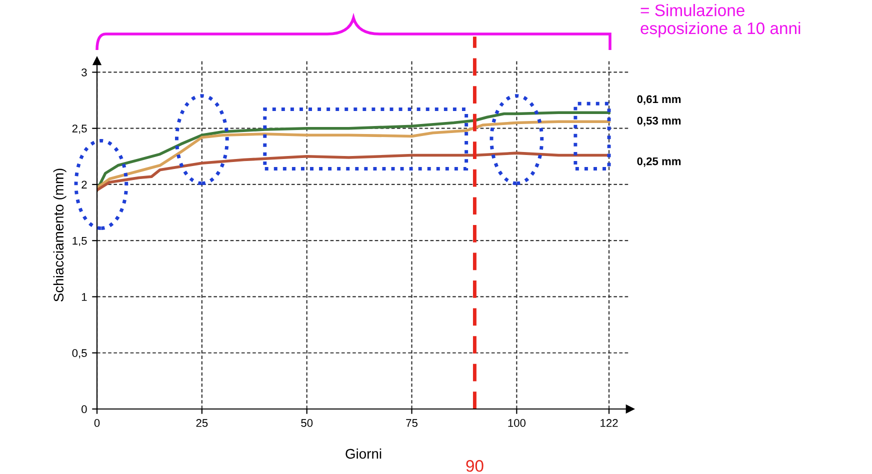 The width and height of the screenshot is (872, 474). Describe the element at coordinates (609, 423) in the screenshot. I see `x-tick-label: 122` at that location.